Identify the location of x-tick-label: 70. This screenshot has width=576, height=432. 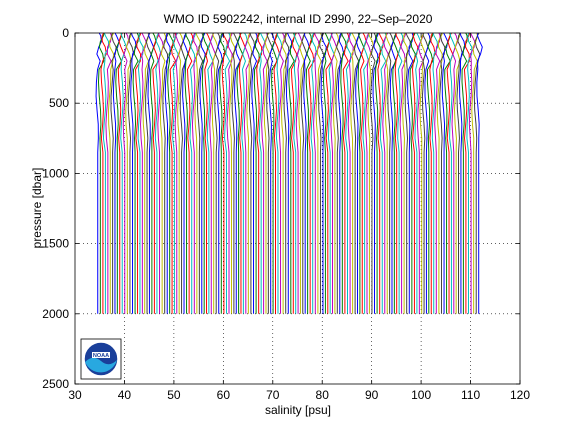
(273, 395).